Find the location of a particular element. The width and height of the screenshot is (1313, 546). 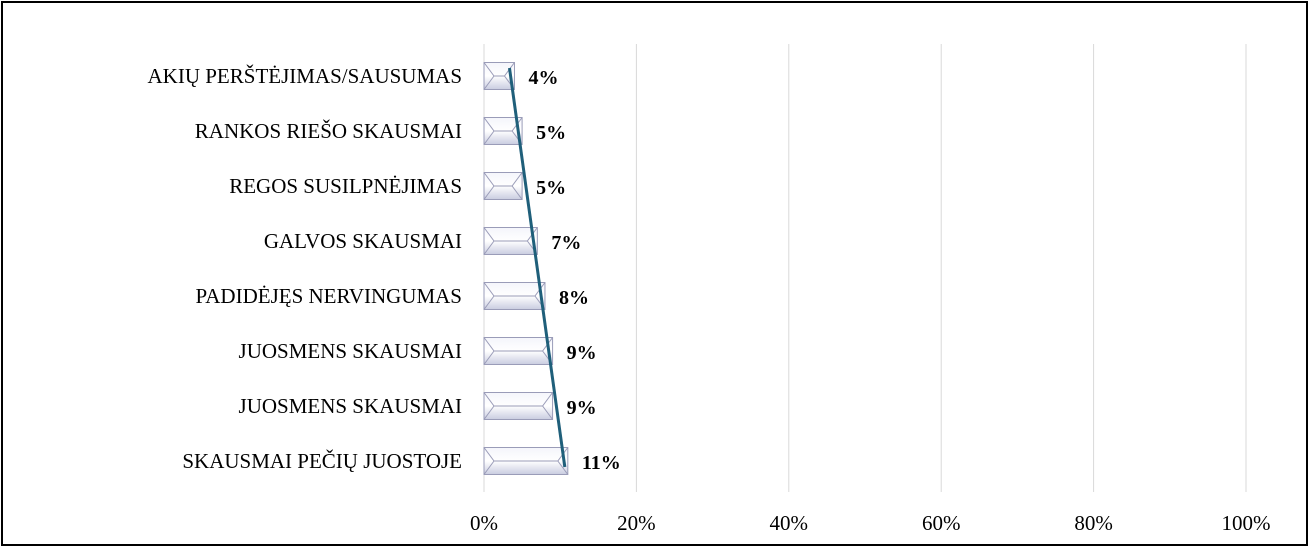

x-tick-label: 20% is located at coordinates (636, 523).